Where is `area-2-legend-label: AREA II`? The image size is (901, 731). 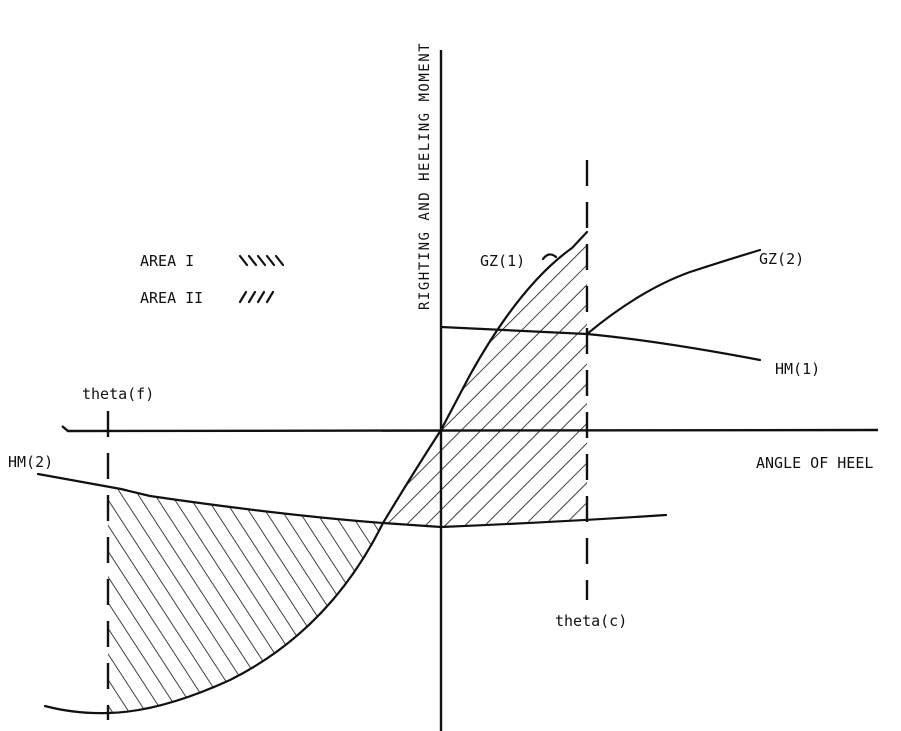
area-2-legend-label: AREA II is located at coordinates (171, 298).